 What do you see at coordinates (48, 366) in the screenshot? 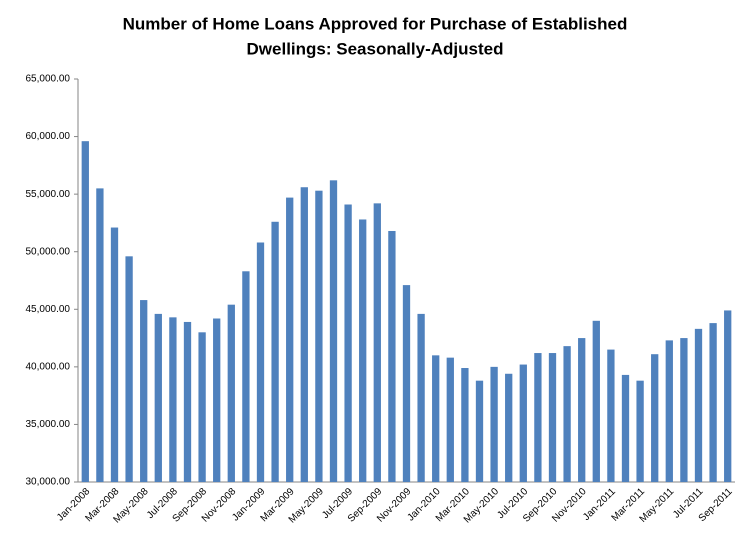
I see `y-tick-label: 40,000.00` at bounding box center [48, 366].